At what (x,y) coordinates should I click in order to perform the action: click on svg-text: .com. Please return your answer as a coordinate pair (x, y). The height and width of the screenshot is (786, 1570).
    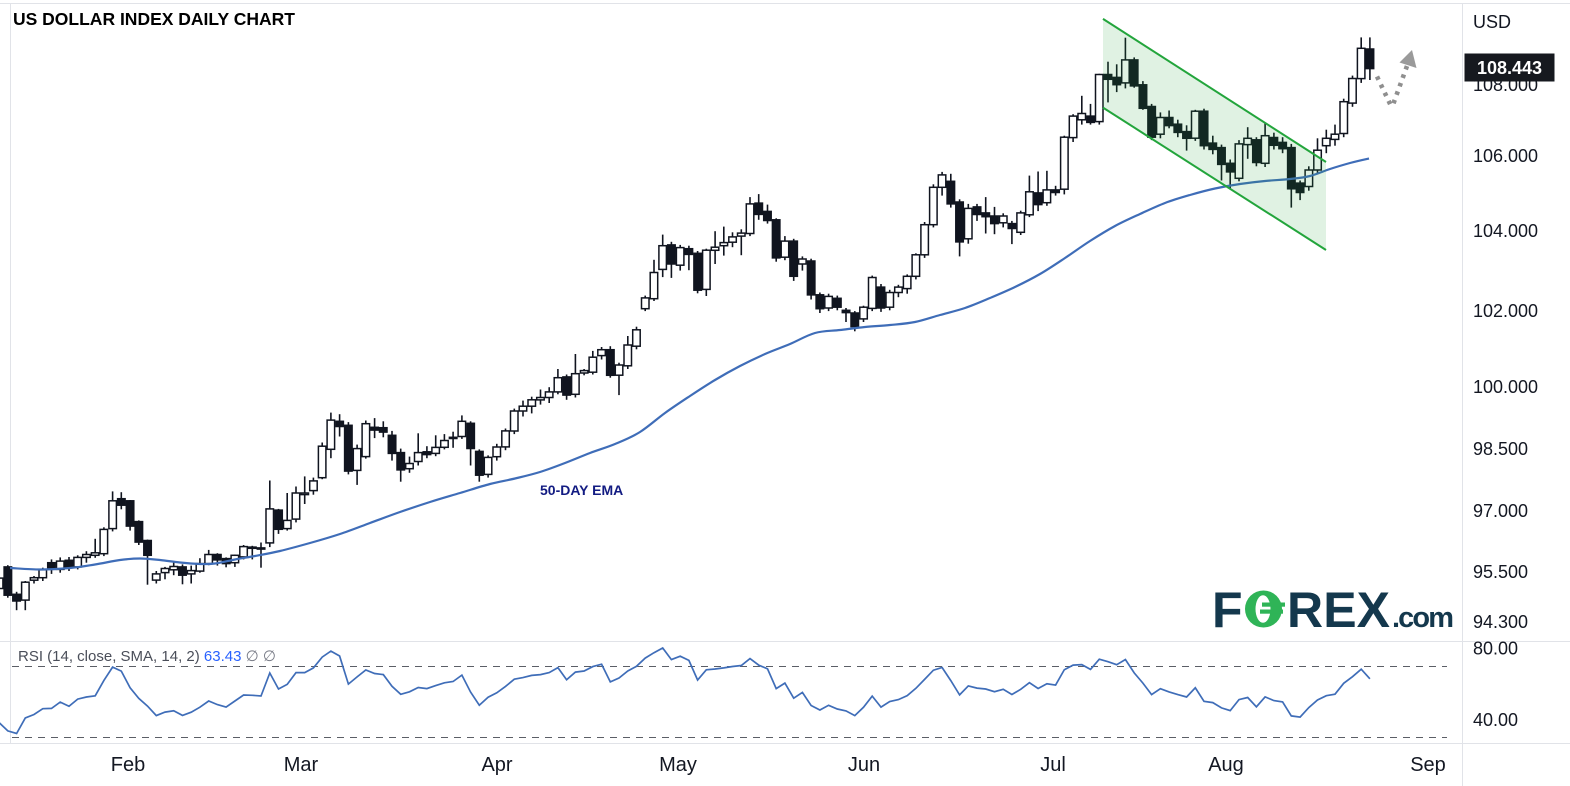
    Looking at the image, I should click on (1423, 618).